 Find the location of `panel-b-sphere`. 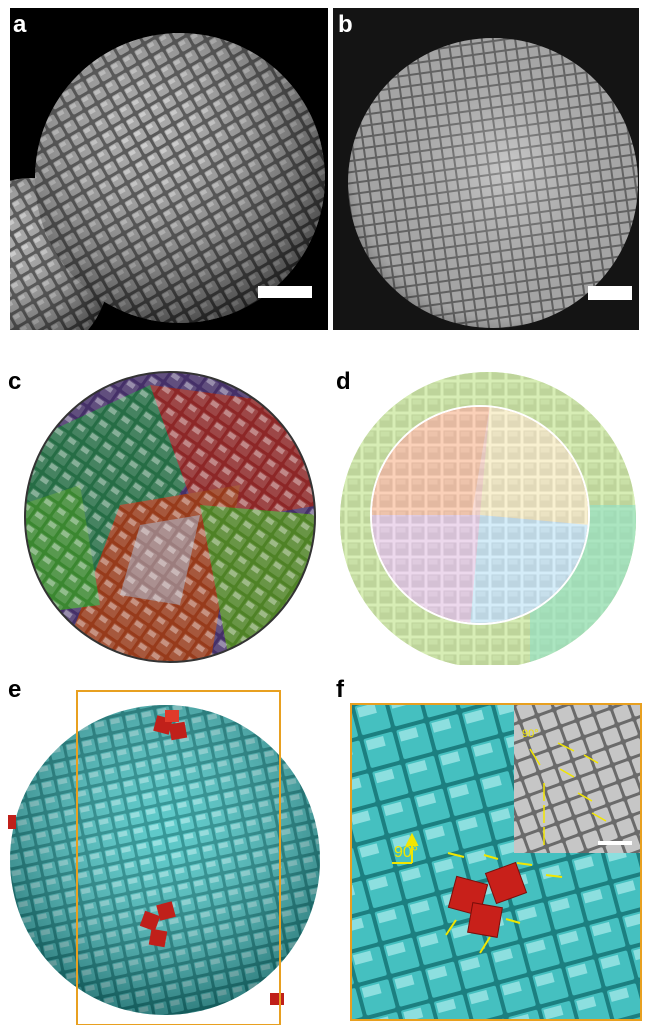

panel-b-sphere is located at coordinates (486, 169).